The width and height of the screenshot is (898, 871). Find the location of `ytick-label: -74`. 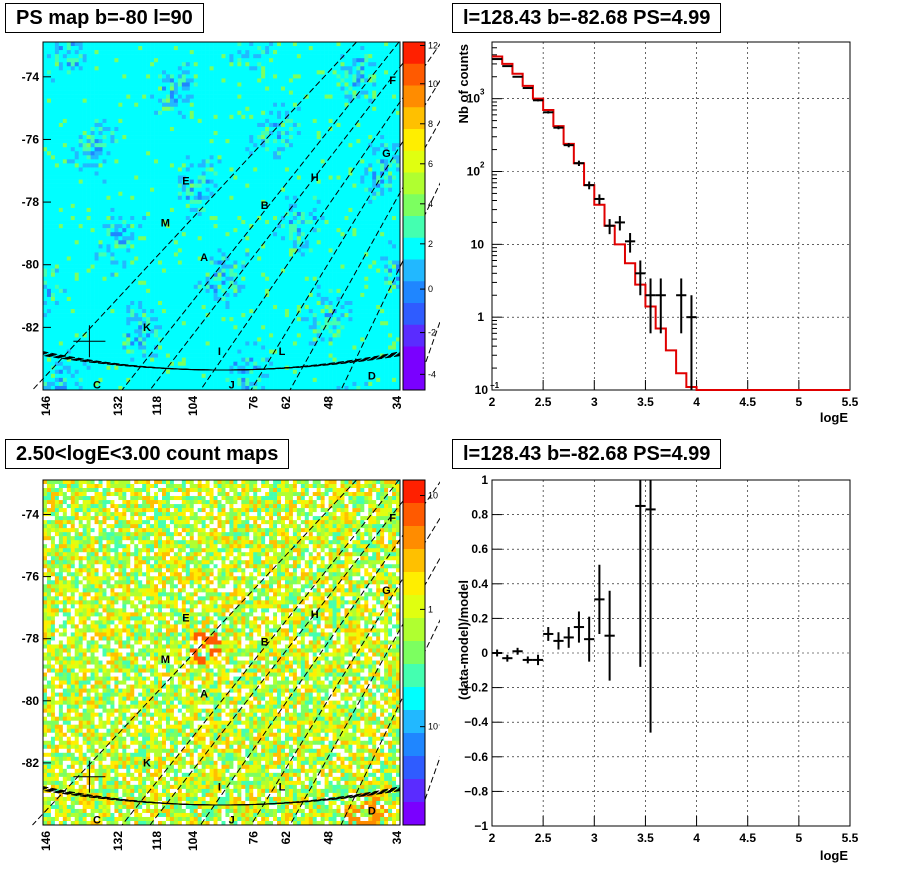

ytick-label: -74 is located at coordinates (31, 77).